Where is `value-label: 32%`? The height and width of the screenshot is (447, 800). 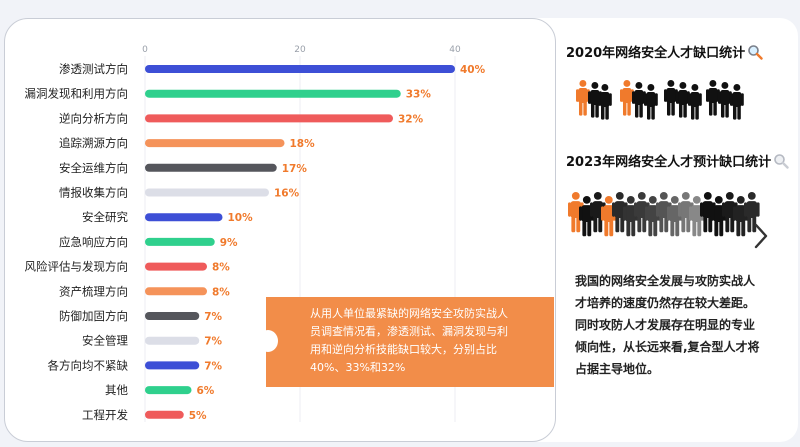 value-label: 32% is located at coordinates (411, 119).